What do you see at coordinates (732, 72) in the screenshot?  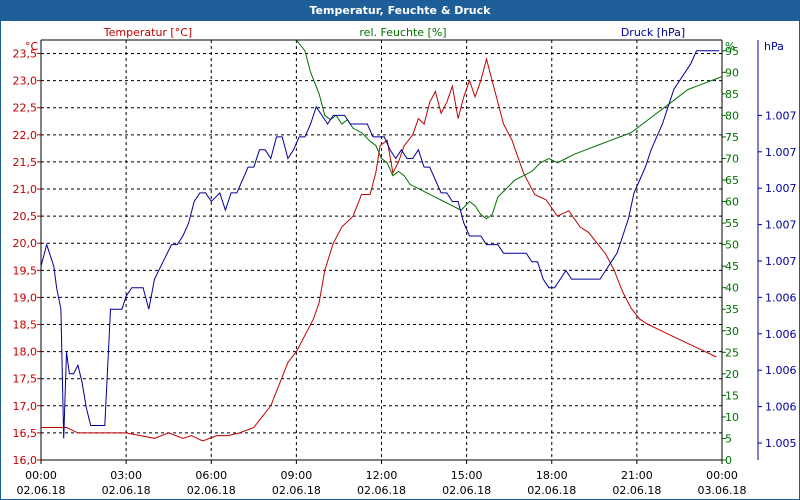 I see `hum-tick-label: 90` at bounding box center [732, 72].